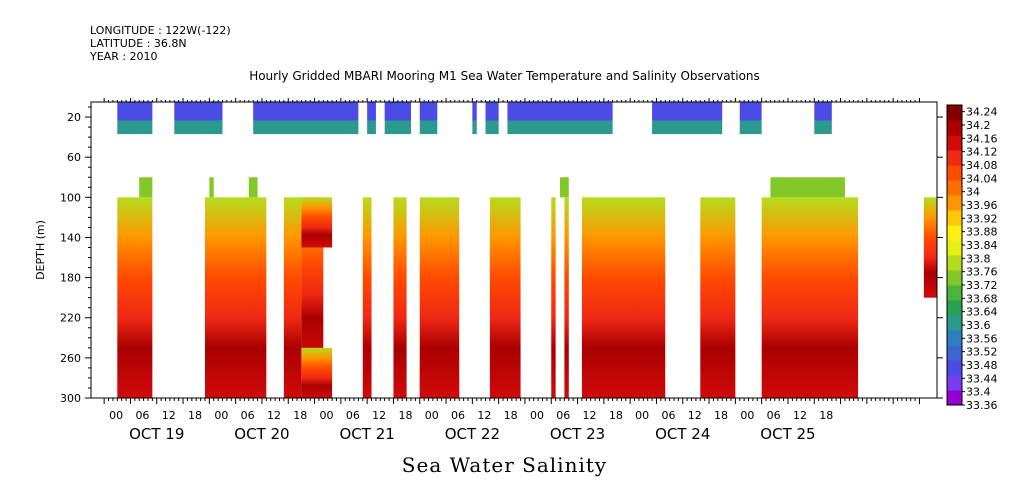 This screenshot has height=504, width=1009. Describe the element at coordinates (982, 365) in the screenshot. I see `colorbar-label: 33.48` at that location.